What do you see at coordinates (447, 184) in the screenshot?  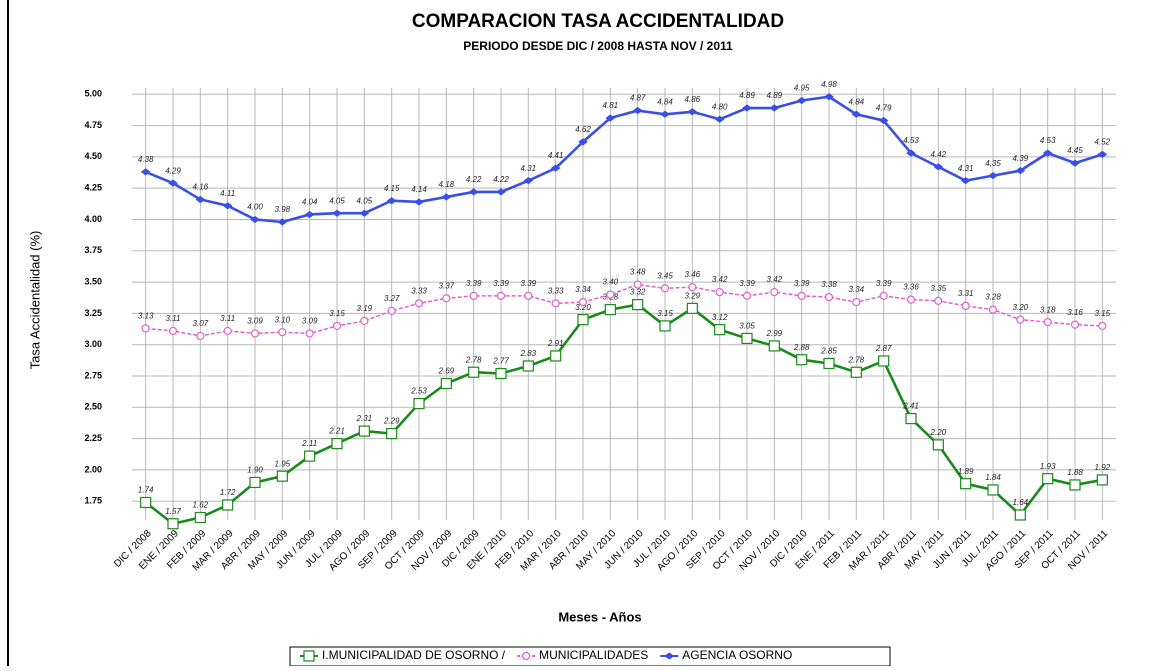 I see `data-label: 4.18` at bounding box center [447, 184].